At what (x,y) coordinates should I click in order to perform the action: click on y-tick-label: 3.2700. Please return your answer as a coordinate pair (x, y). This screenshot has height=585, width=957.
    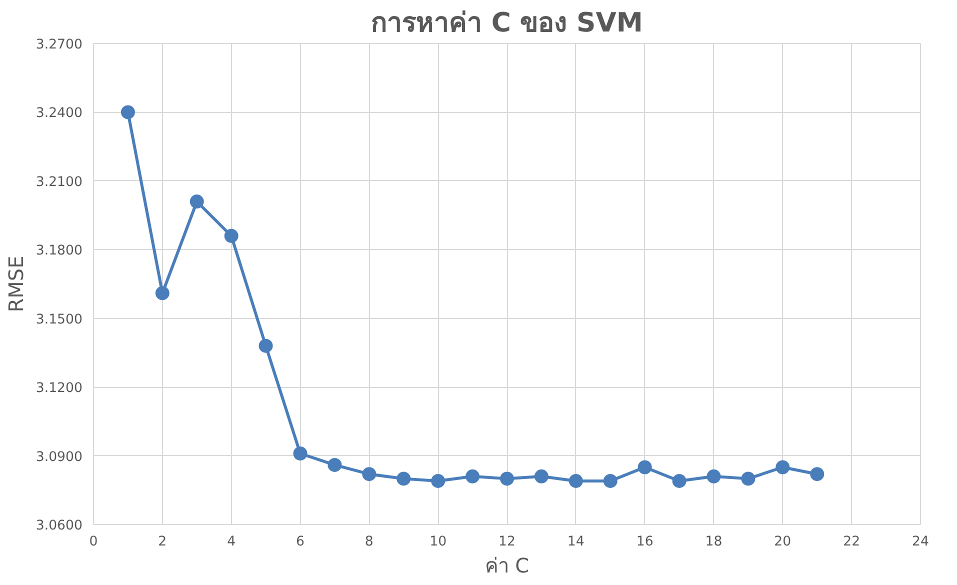
    Looking at the image, I should click on (59, 45).